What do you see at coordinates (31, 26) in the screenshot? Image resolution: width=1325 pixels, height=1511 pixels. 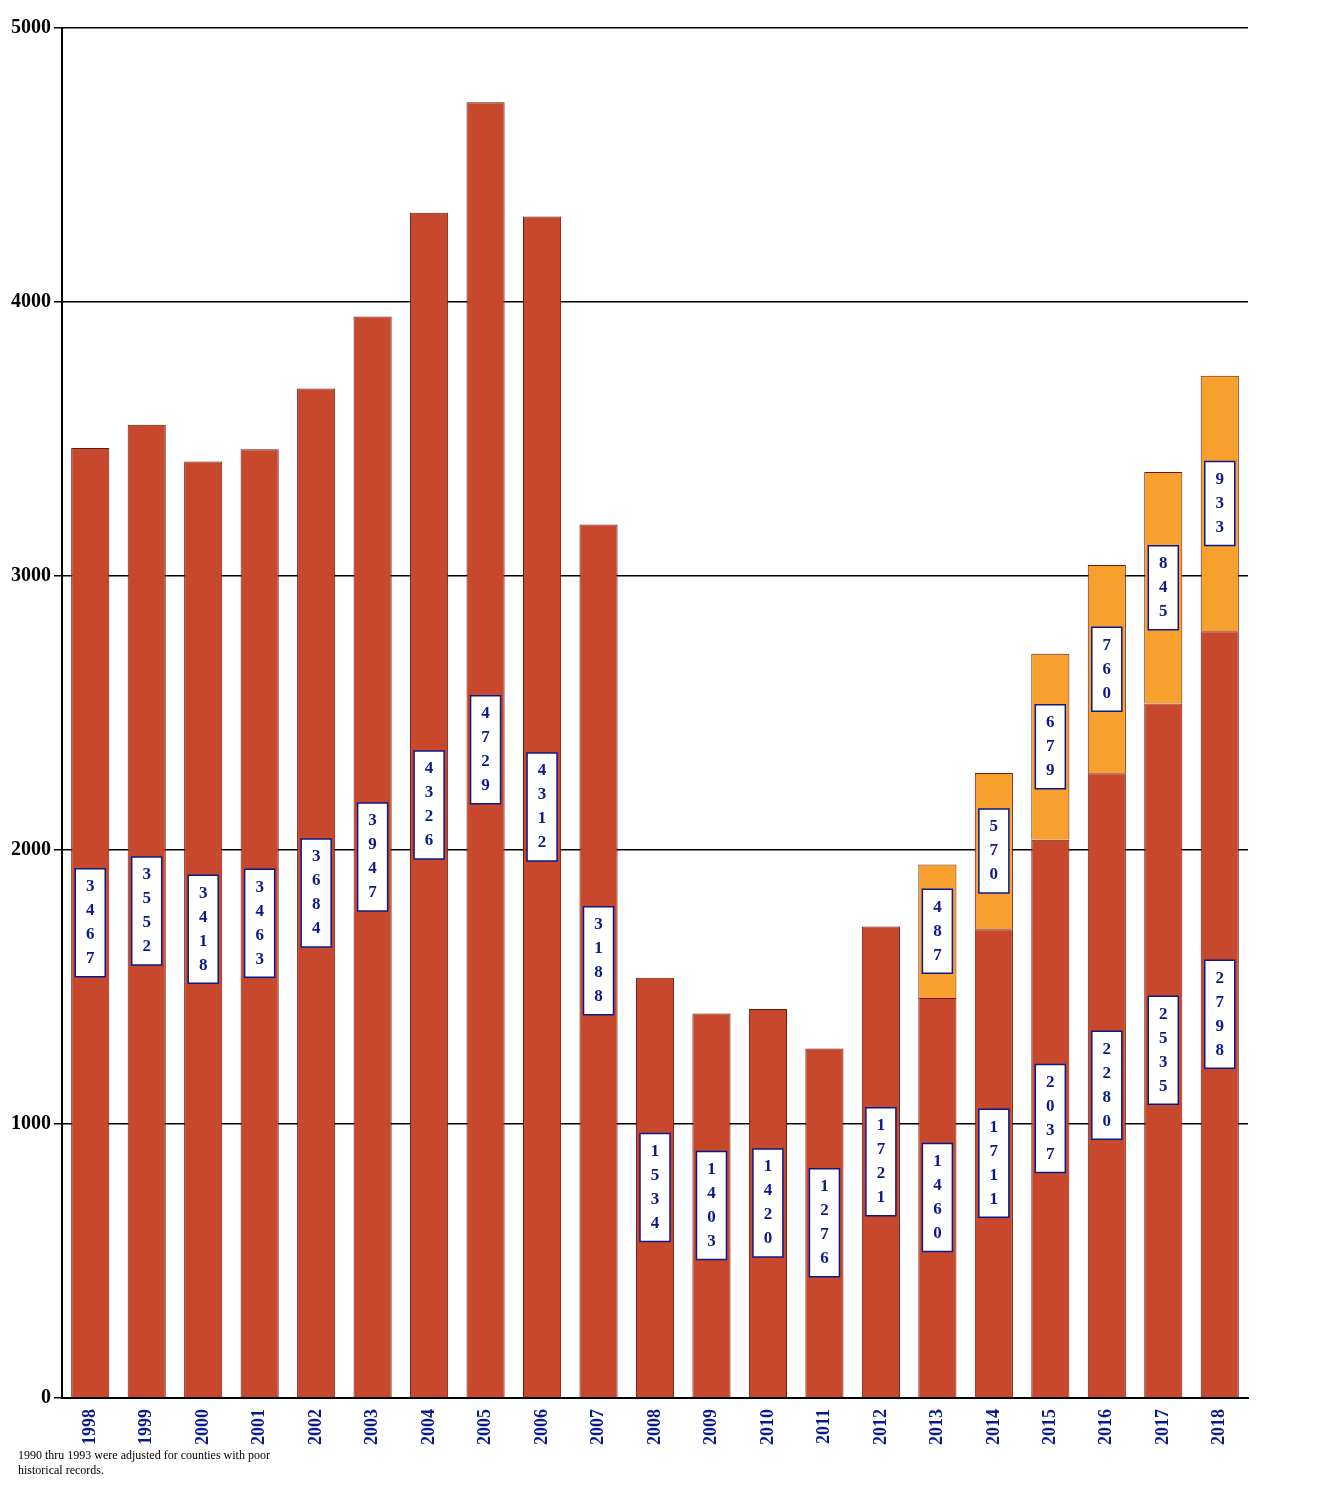 I see `y-tick-label: 5000` at bounding box center [31, 26].